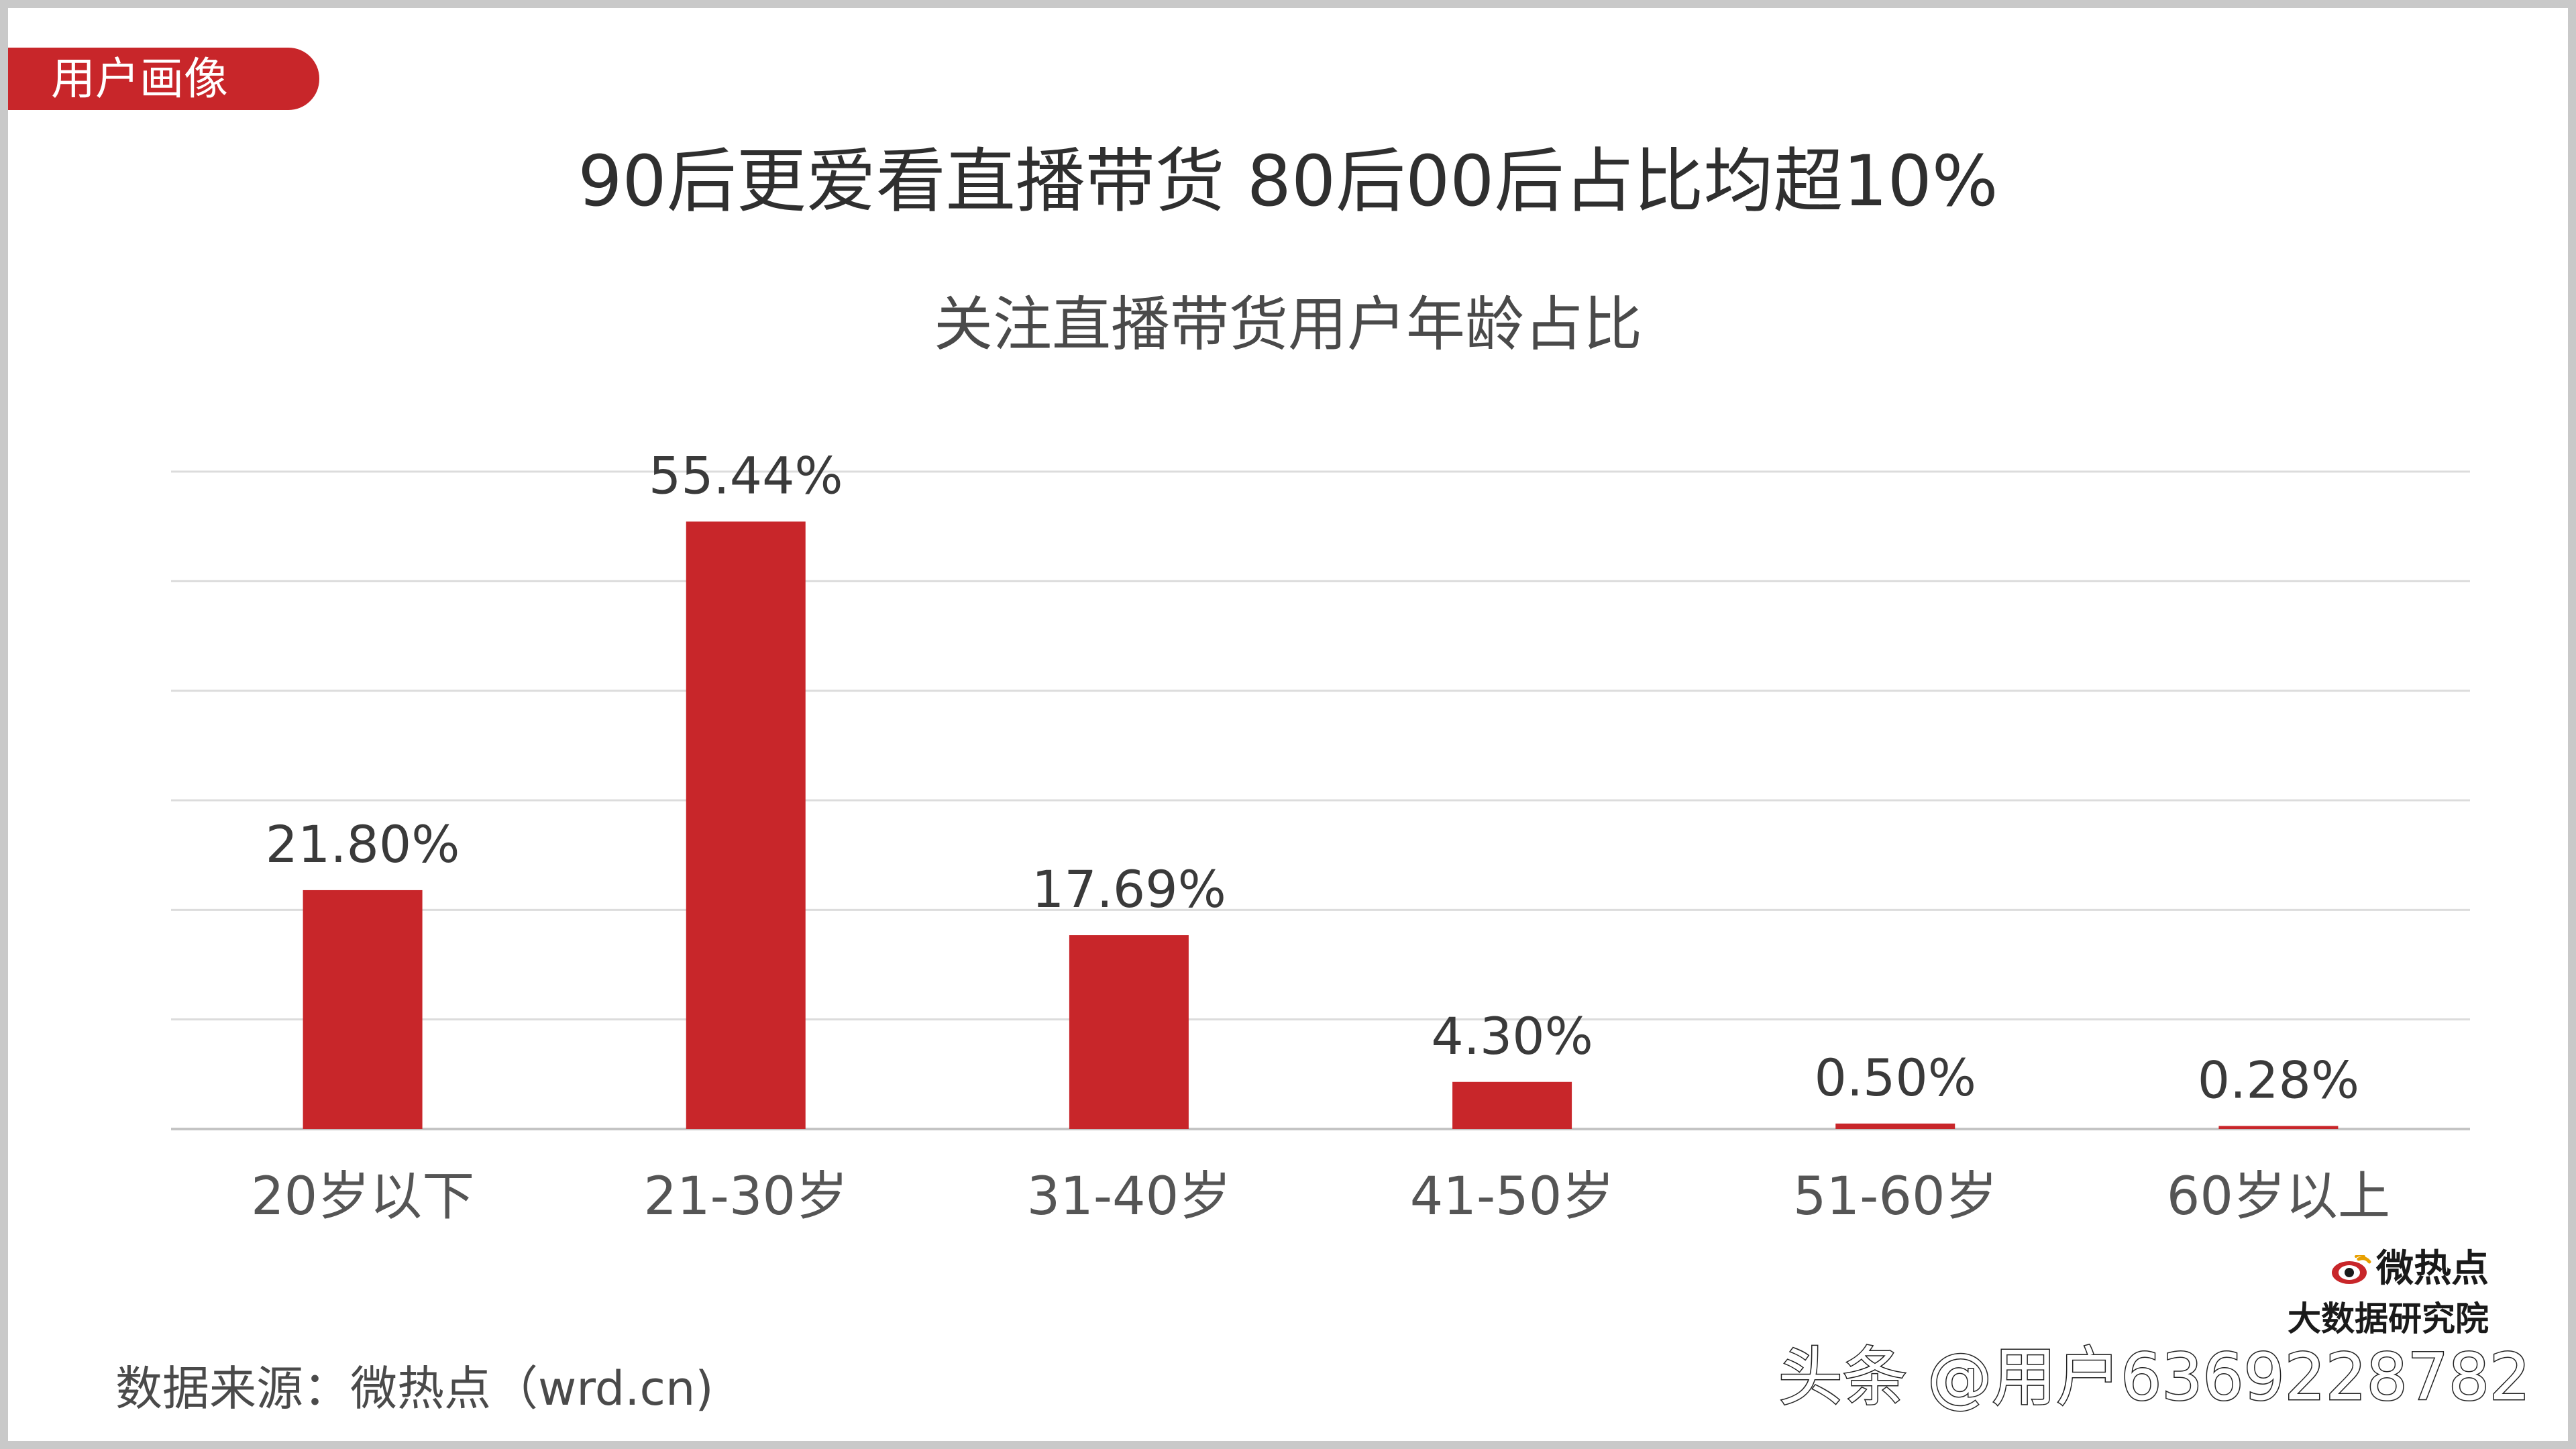  Describe the element at coordinates (363, 844) in the screenshot. I see `data-label-1: 21.80%` at that location.